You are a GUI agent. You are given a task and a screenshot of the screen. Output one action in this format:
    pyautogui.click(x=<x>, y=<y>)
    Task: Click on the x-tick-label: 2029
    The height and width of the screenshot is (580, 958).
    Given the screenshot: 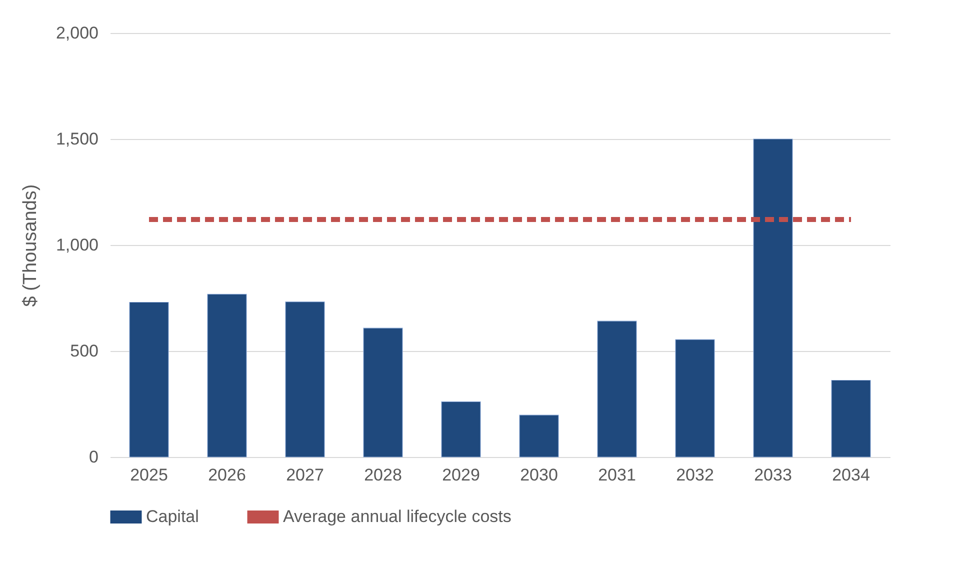 What is the action you would take?
    pyautogui.click(x=461, y=475)
    